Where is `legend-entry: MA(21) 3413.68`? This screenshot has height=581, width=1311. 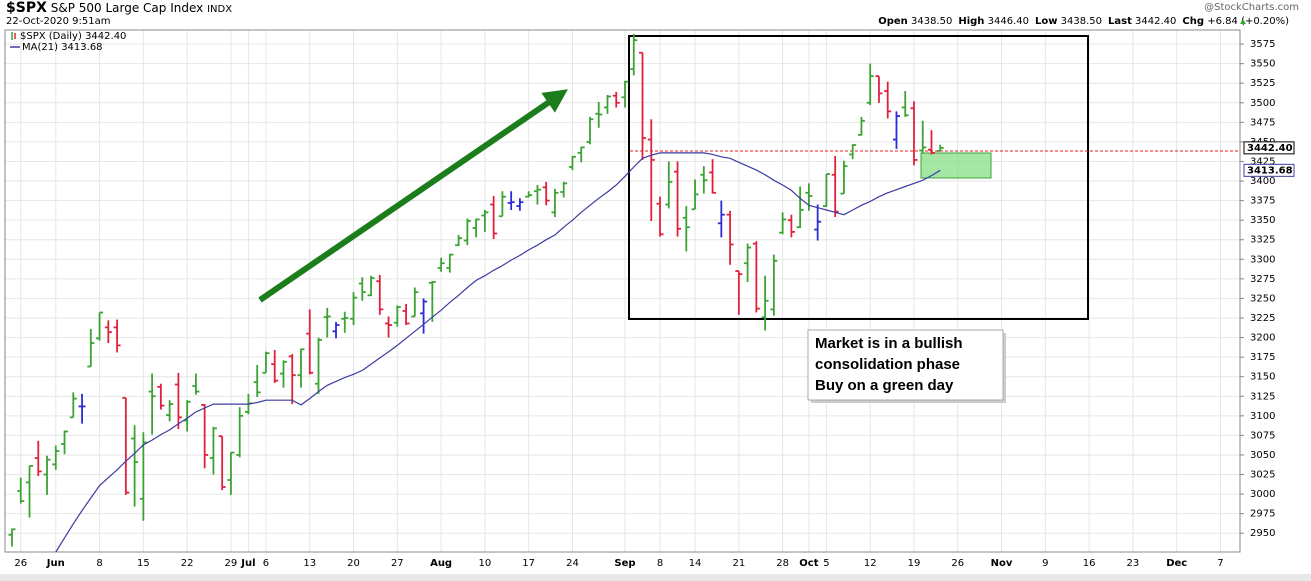
legend-entry: MA(21) 3413.68 is located at coordinates (62, 47).